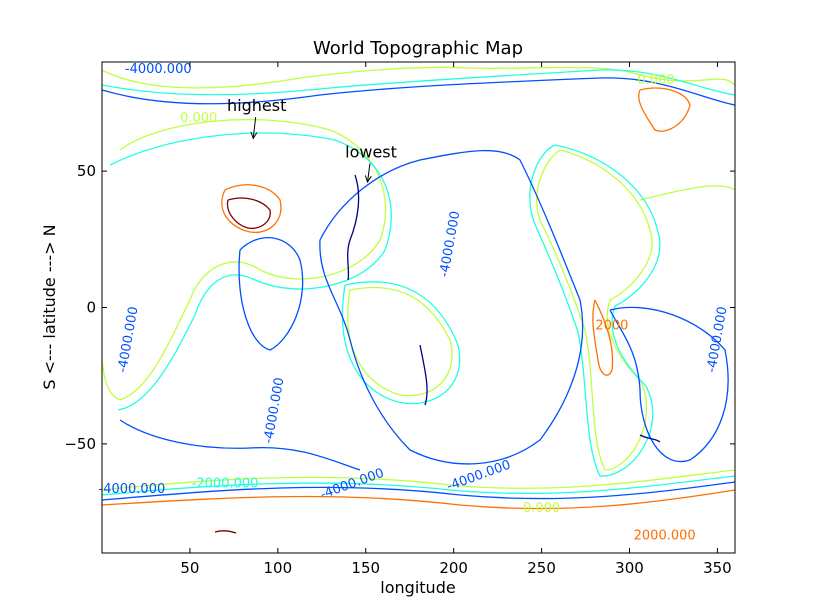 The height and width of the screenshot is (615, 815). I want to click on contour-label: 2000, so click(611, 325).